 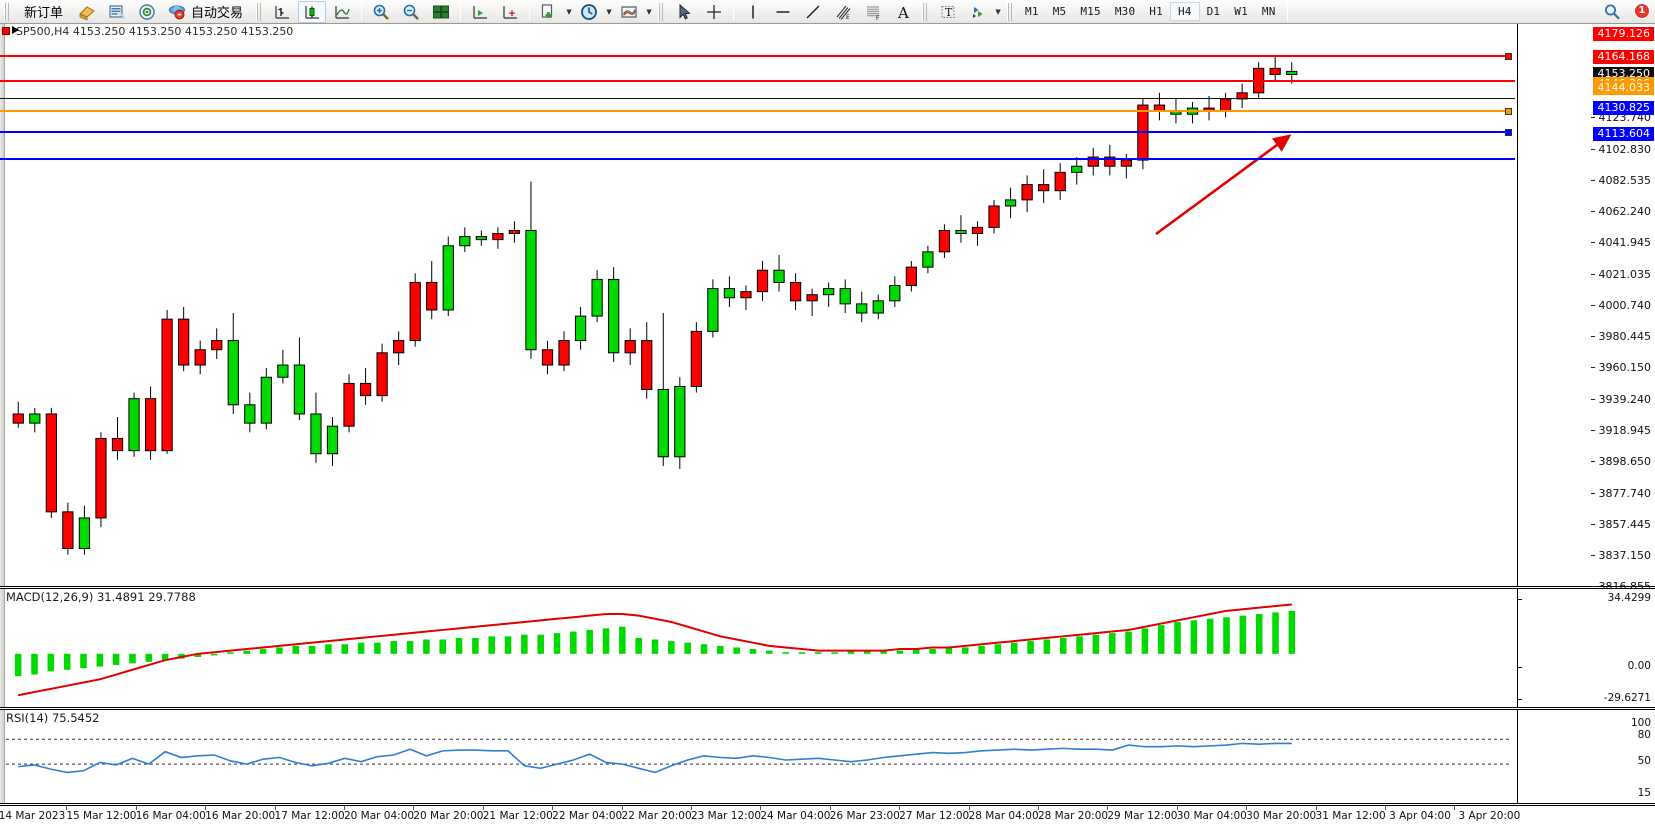 What do you see at coordinates (1125, 11) in the screenshot?
I see `timeframe-m30: M30` at bounding box center [1125, 11].